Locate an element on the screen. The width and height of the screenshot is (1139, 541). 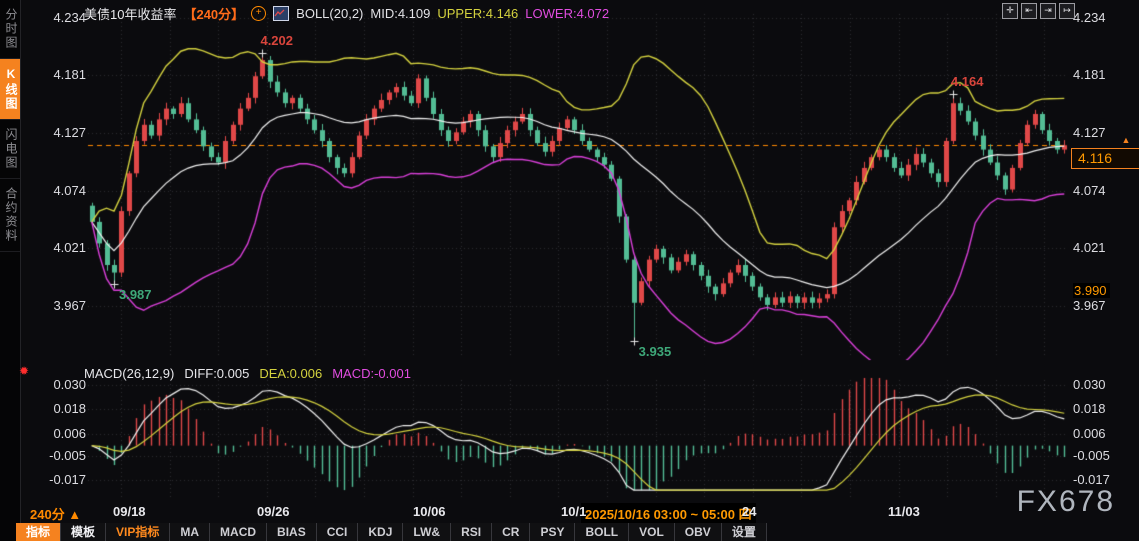
toolbar-item-BOLL: BOLL is located at coordinates (602, 532).